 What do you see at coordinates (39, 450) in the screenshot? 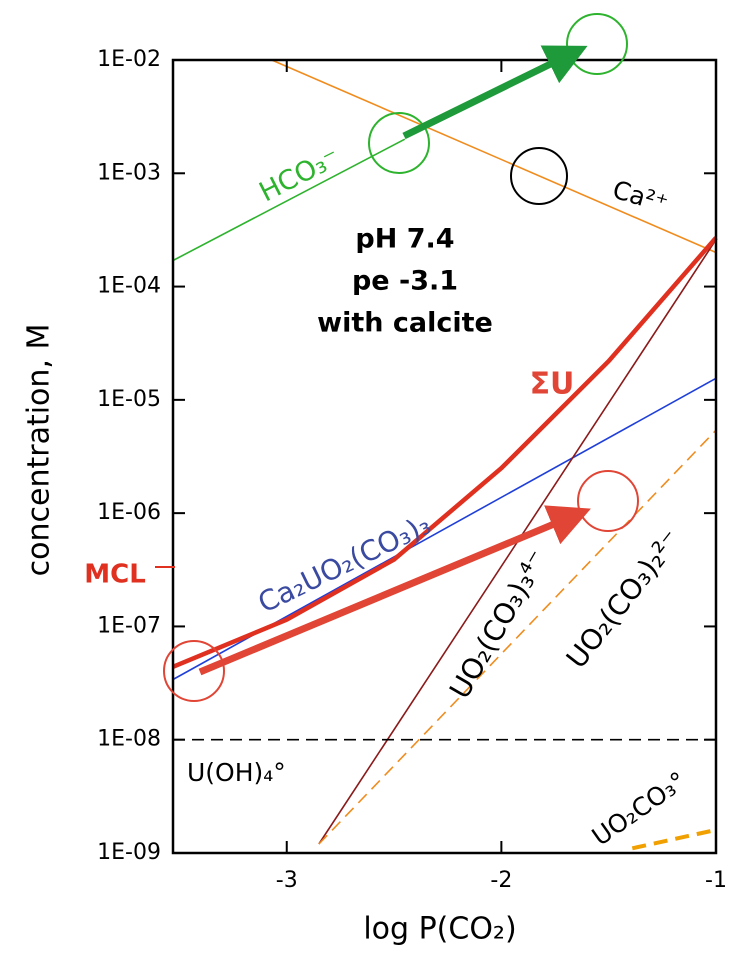
I see `y-axis-label: concentration, M` at bounding box center [39, 450].